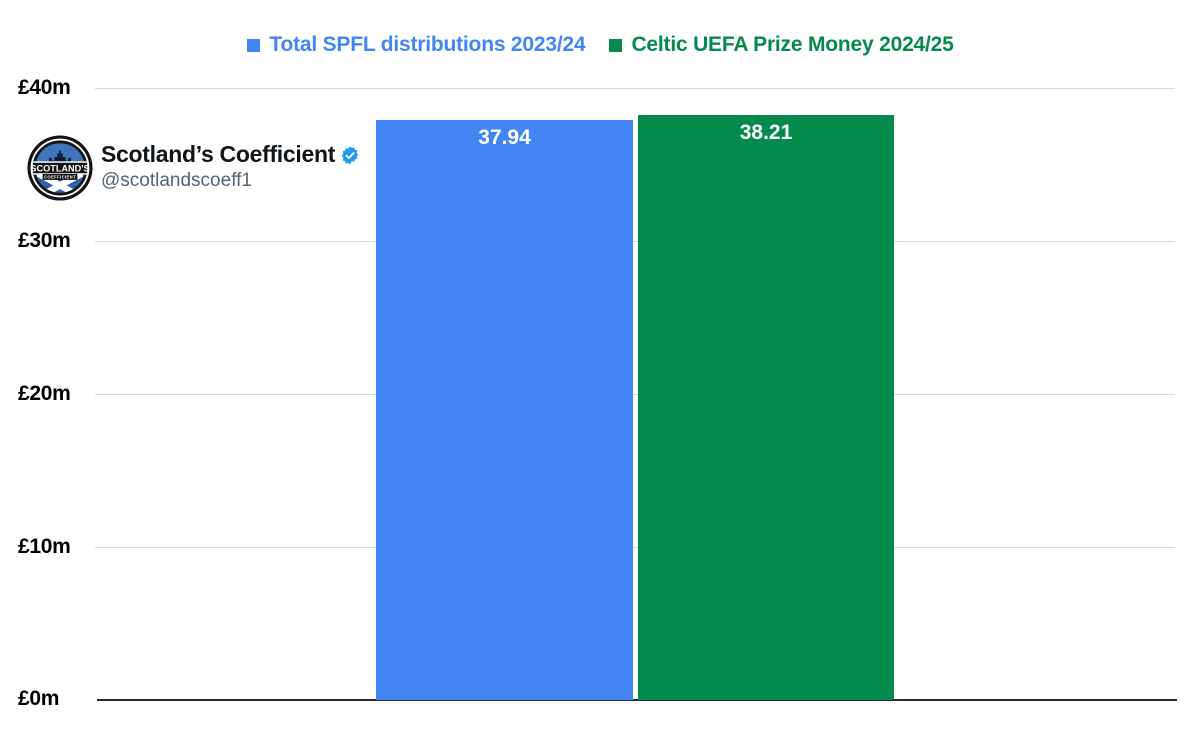 The height and width of the screenshot is (736, 1201). What do you see at coordinates (44, 393) in the screenshot?
I see `ytick-20m: £20m` at bounding box center [44, 393].